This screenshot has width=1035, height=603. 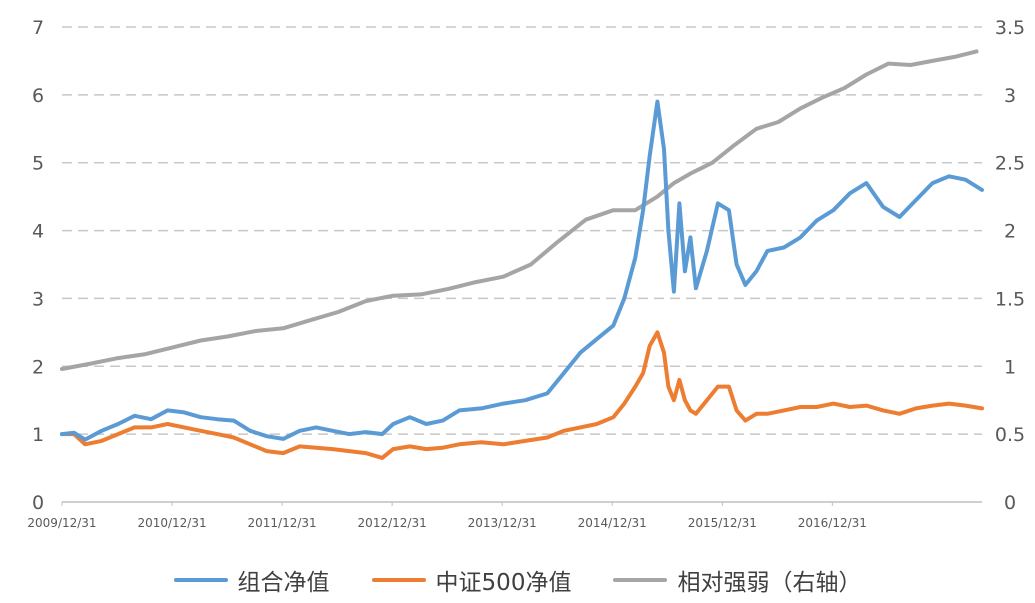 What do you see at coordinates (61, 523) in the screenshot?
I see `x-tick-label: 2009/12/31` at bounding box center [61, 523].